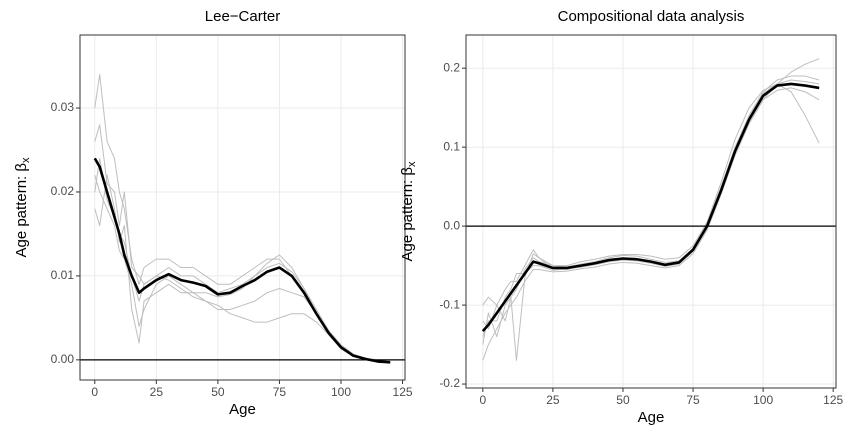 The height and width of the screenshot is (430, 851). I want to click on y-tick-label: 0.02, so click(63, 191).